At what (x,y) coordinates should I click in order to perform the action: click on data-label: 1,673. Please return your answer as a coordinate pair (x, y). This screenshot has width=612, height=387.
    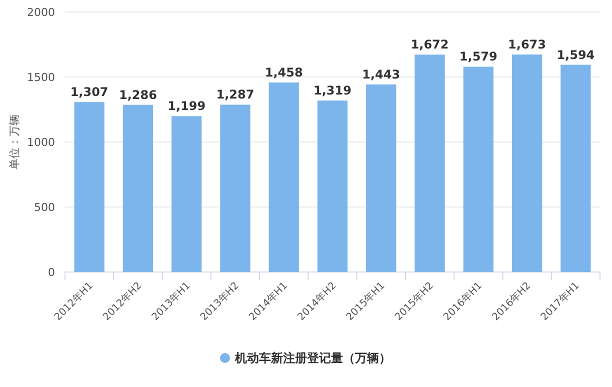
    Looking at the image, I should click on (527, 45).